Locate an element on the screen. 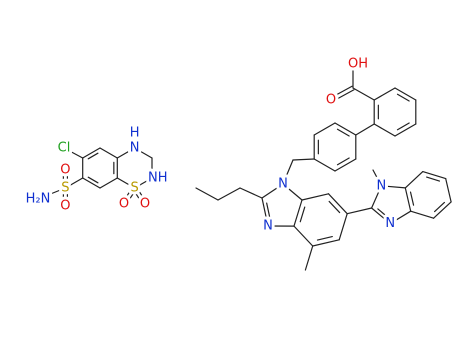 The image size is (455, 350). atom-label: Cl is located at coordinates (64, 148).